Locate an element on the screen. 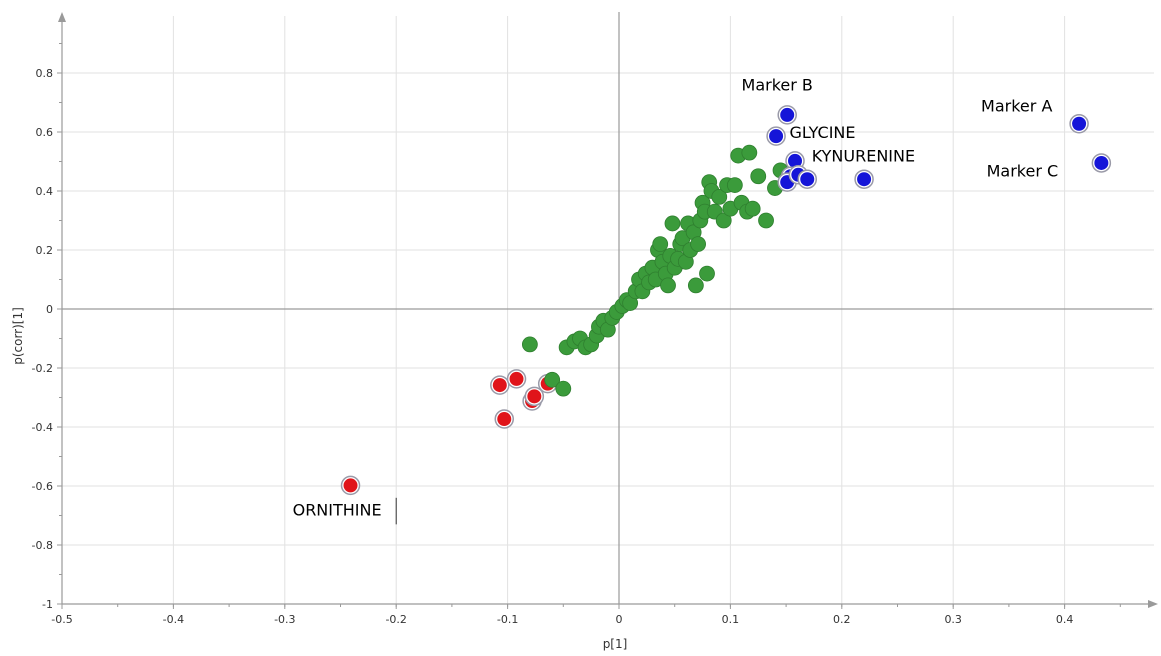 The width and height of the screenshot is (1161, 656). annotation-label: Marker B is located at coordinates (777, 85).